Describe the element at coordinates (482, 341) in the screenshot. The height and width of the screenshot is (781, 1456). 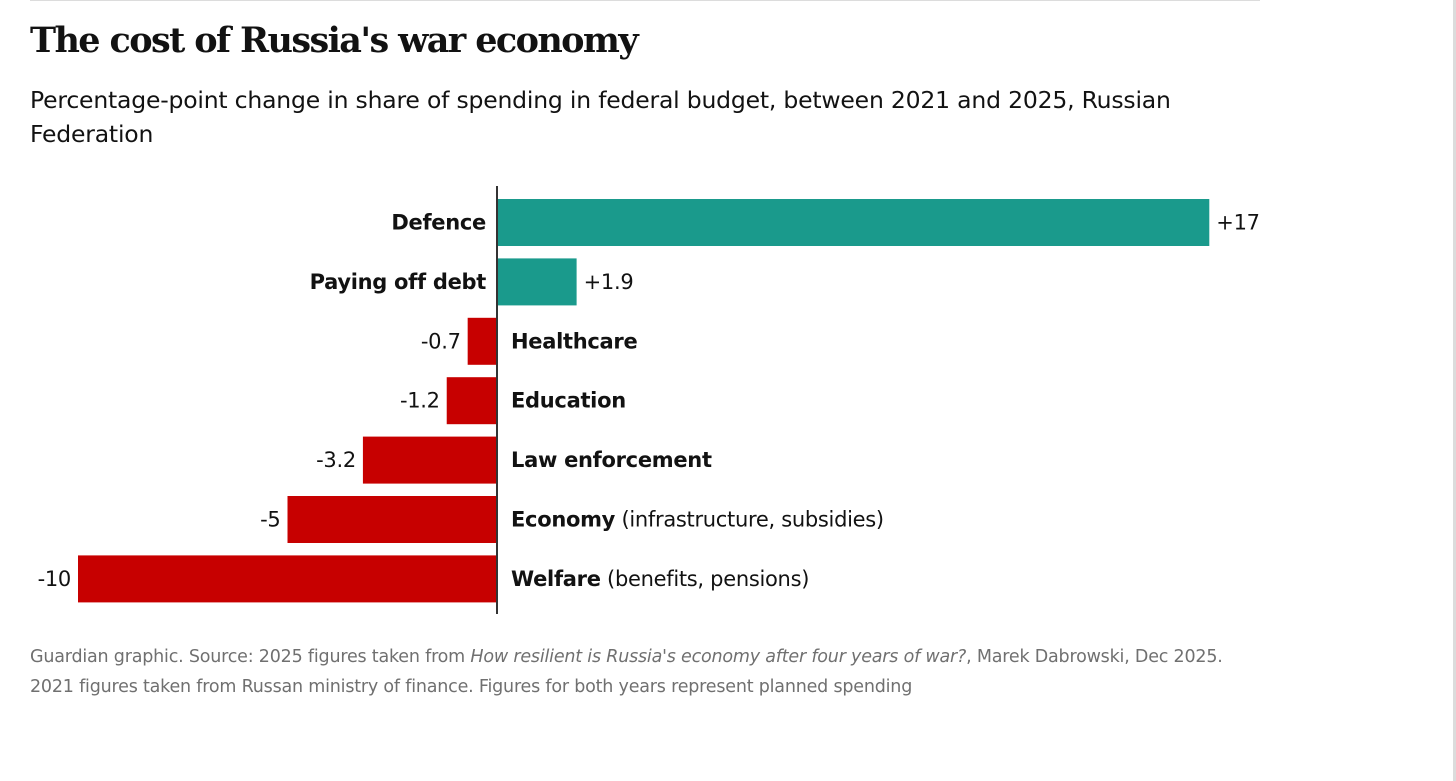
I see `bar-healthcare` at that location.